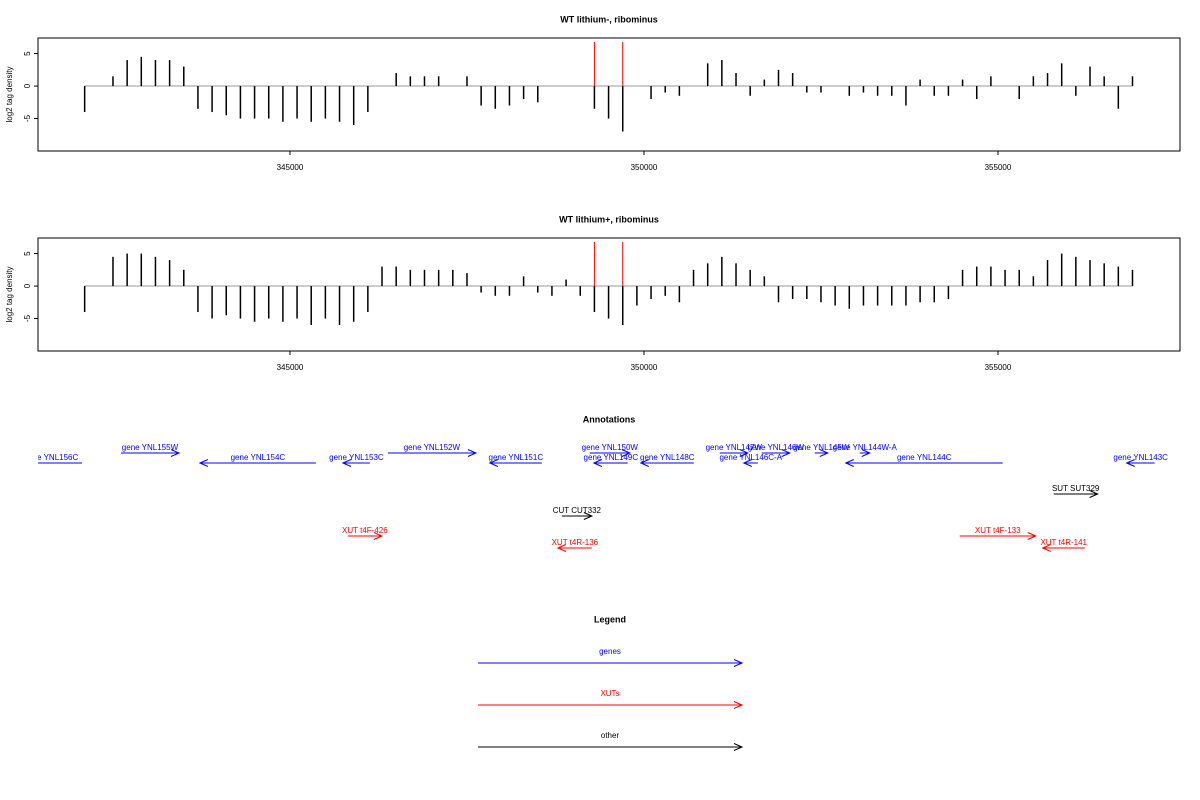 This screenshot has height=800, width=1200. I want to click on x-tick-label: 350000, so click(644, 367).